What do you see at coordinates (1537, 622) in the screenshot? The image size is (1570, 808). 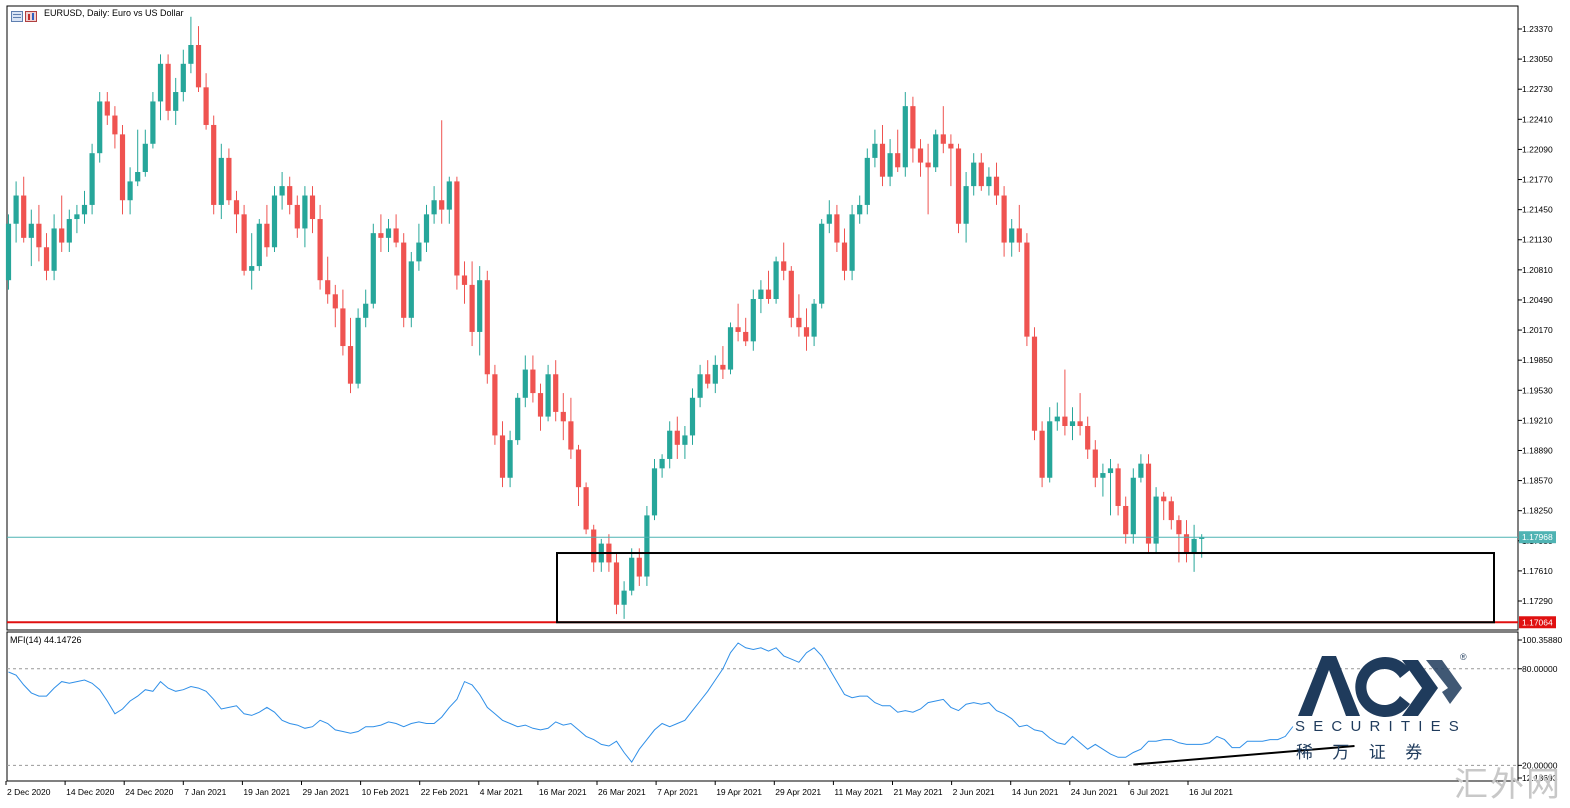 I see `support-price-tag-bg` at bounding box center [1537, 622].